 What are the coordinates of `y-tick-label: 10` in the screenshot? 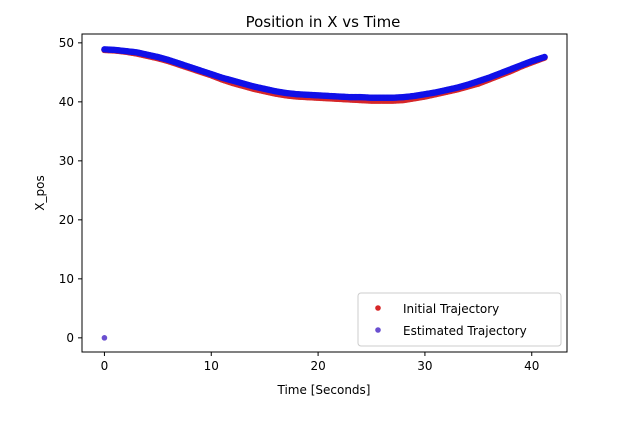 It's located at (66, 279).